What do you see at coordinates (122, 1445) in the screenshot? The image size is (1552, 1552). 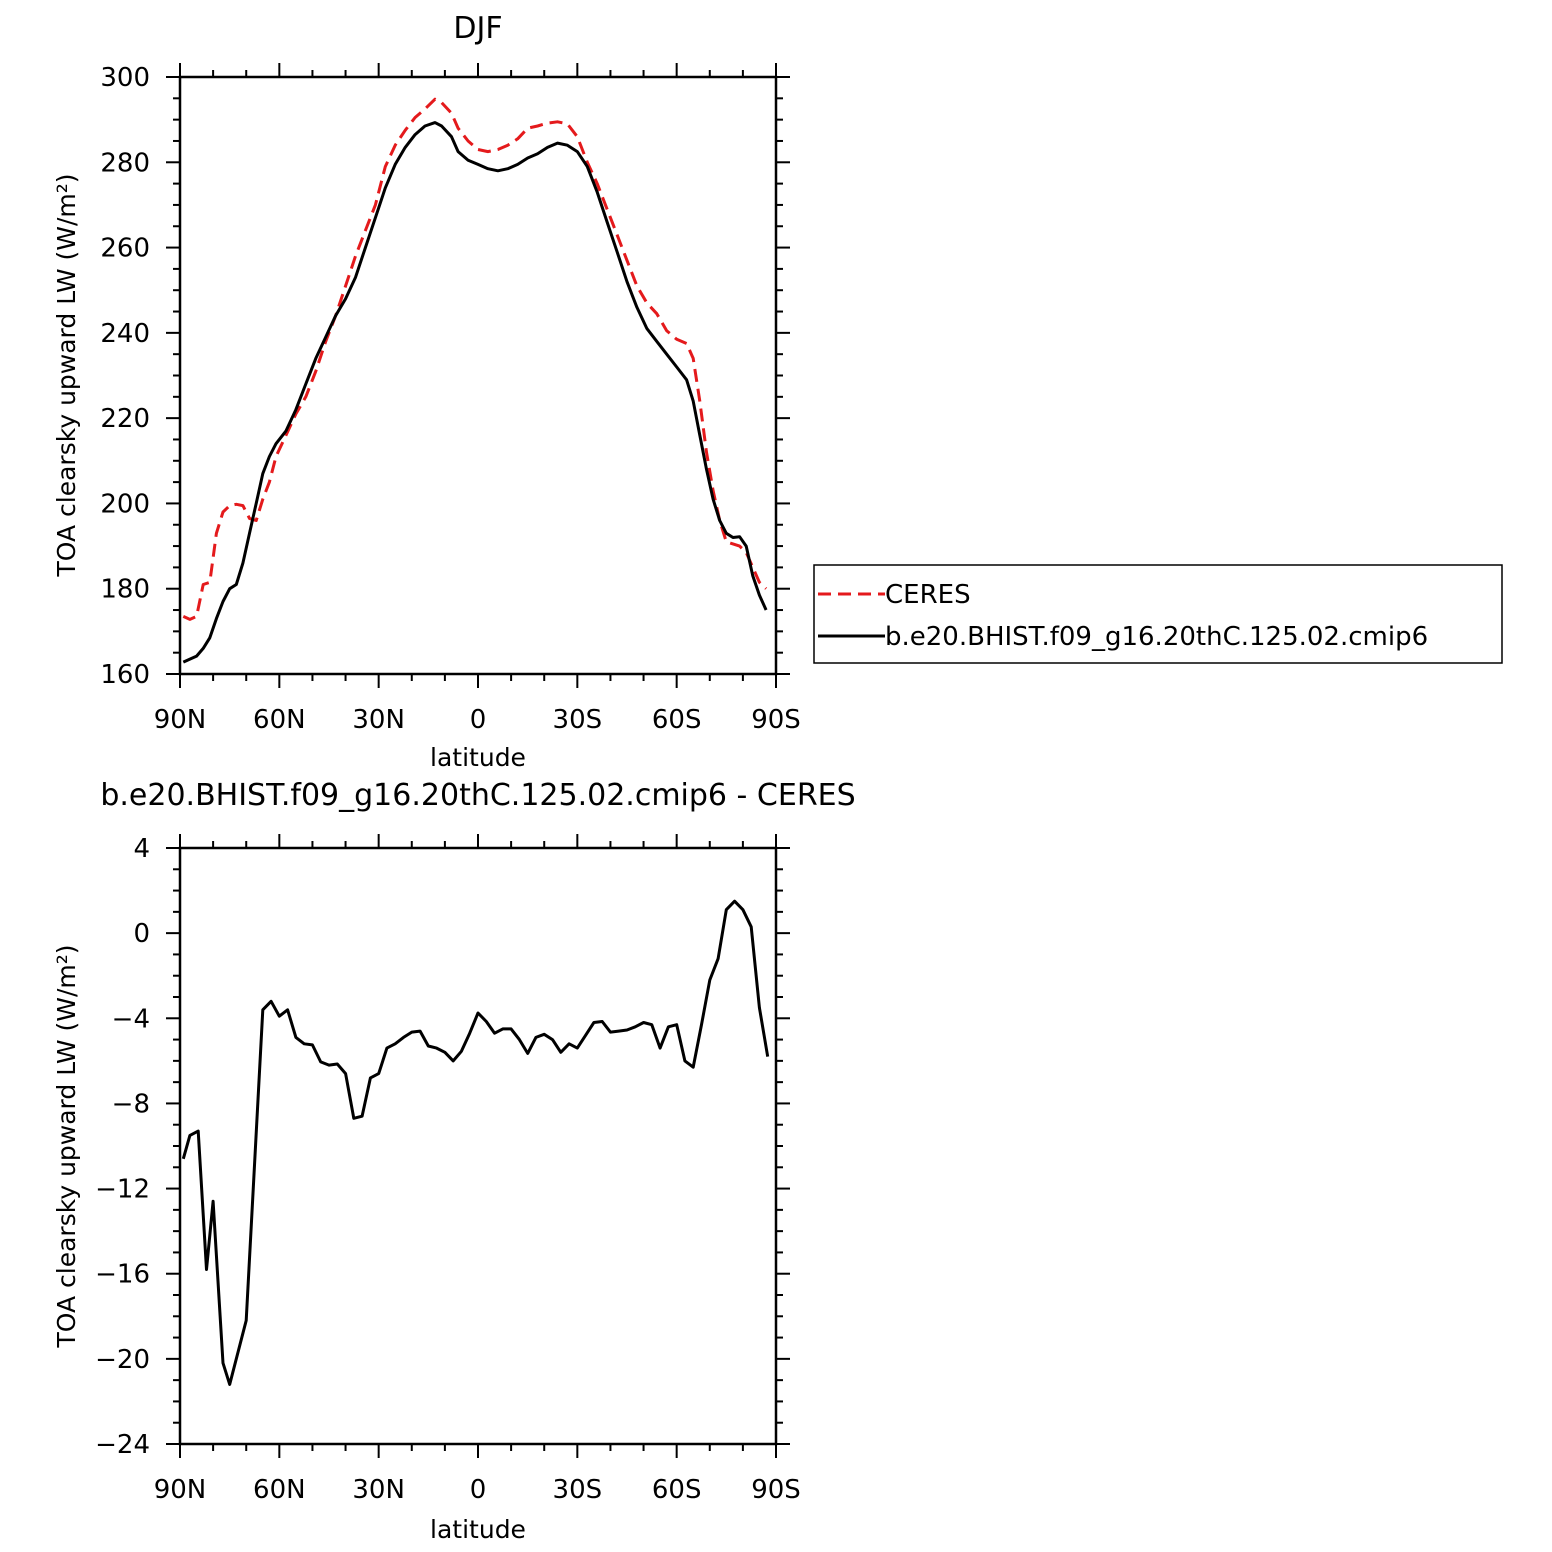 I see `y-tick-label: −24` at bounding box center [122, 1445].